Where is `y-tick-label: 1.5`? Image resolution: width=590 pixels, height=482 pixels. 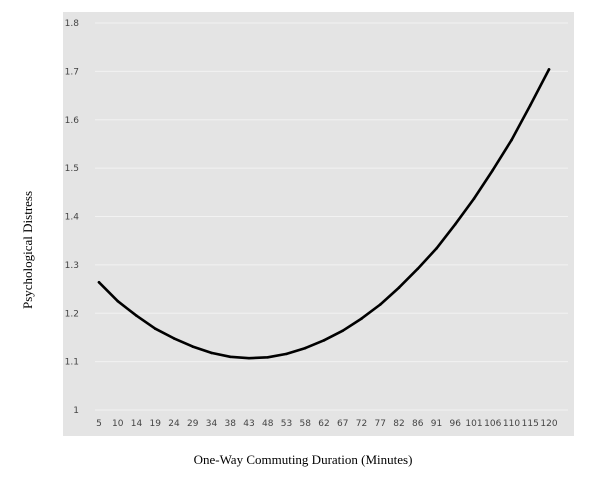 y-tick-label: 1.5 is located at coordinates (72, 169).